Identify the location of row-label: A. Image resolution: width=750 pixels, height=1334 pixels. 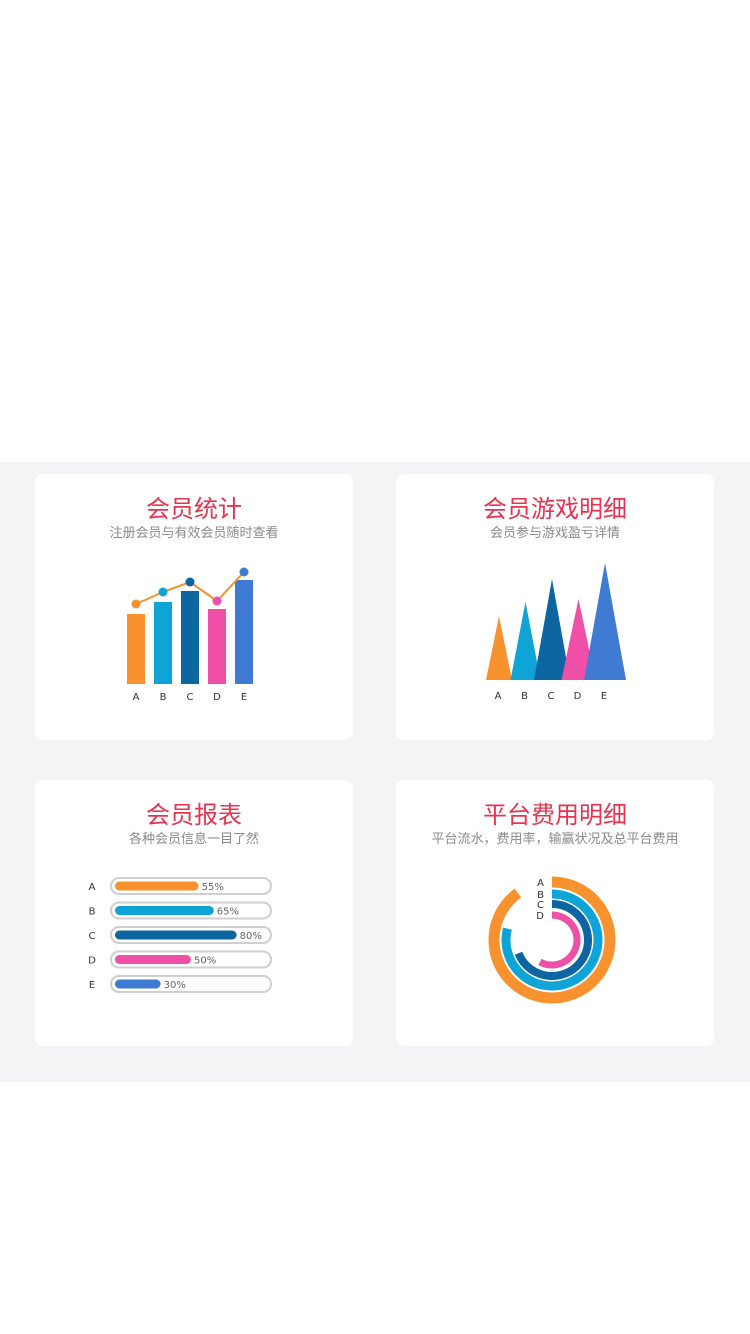
(92, 887).